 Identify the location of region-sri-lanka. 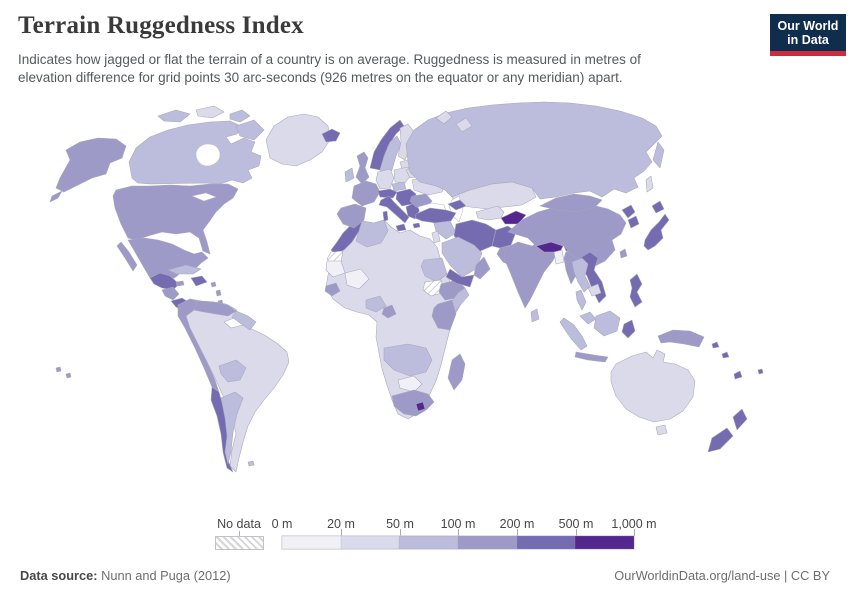
(535, 315).